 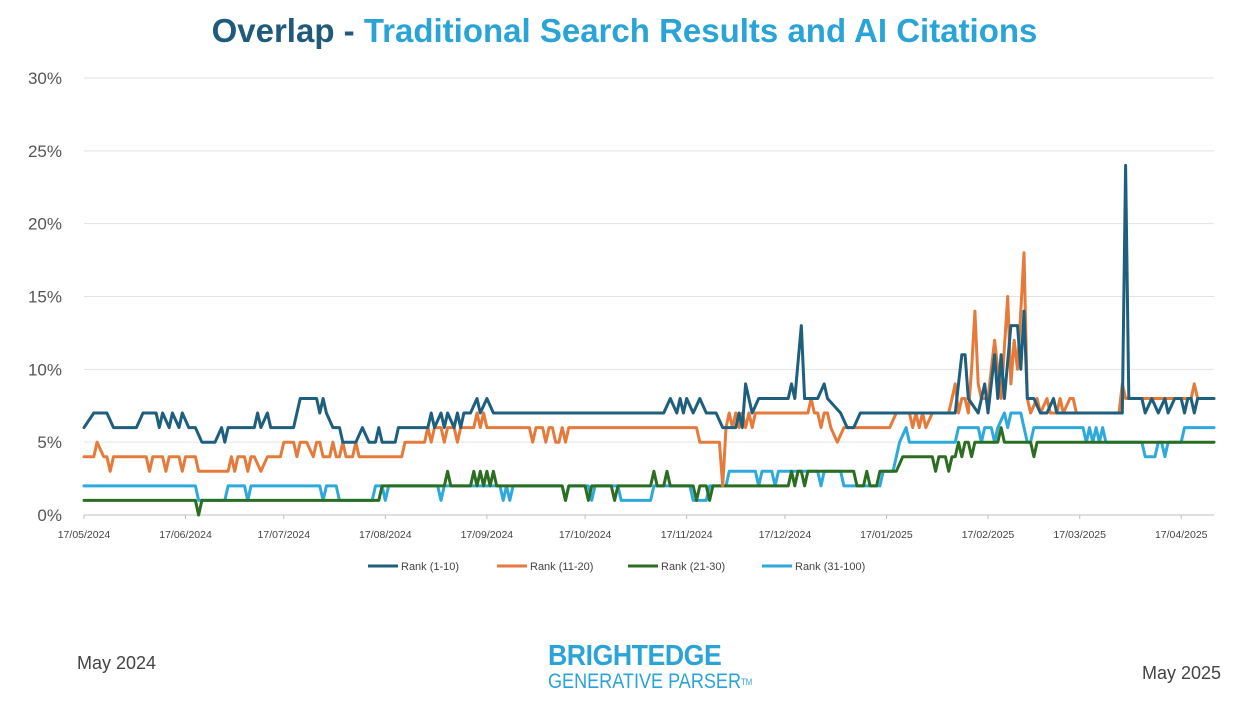 I want to click on legend-label: Rank (21-30), so click(x=693, y=567).